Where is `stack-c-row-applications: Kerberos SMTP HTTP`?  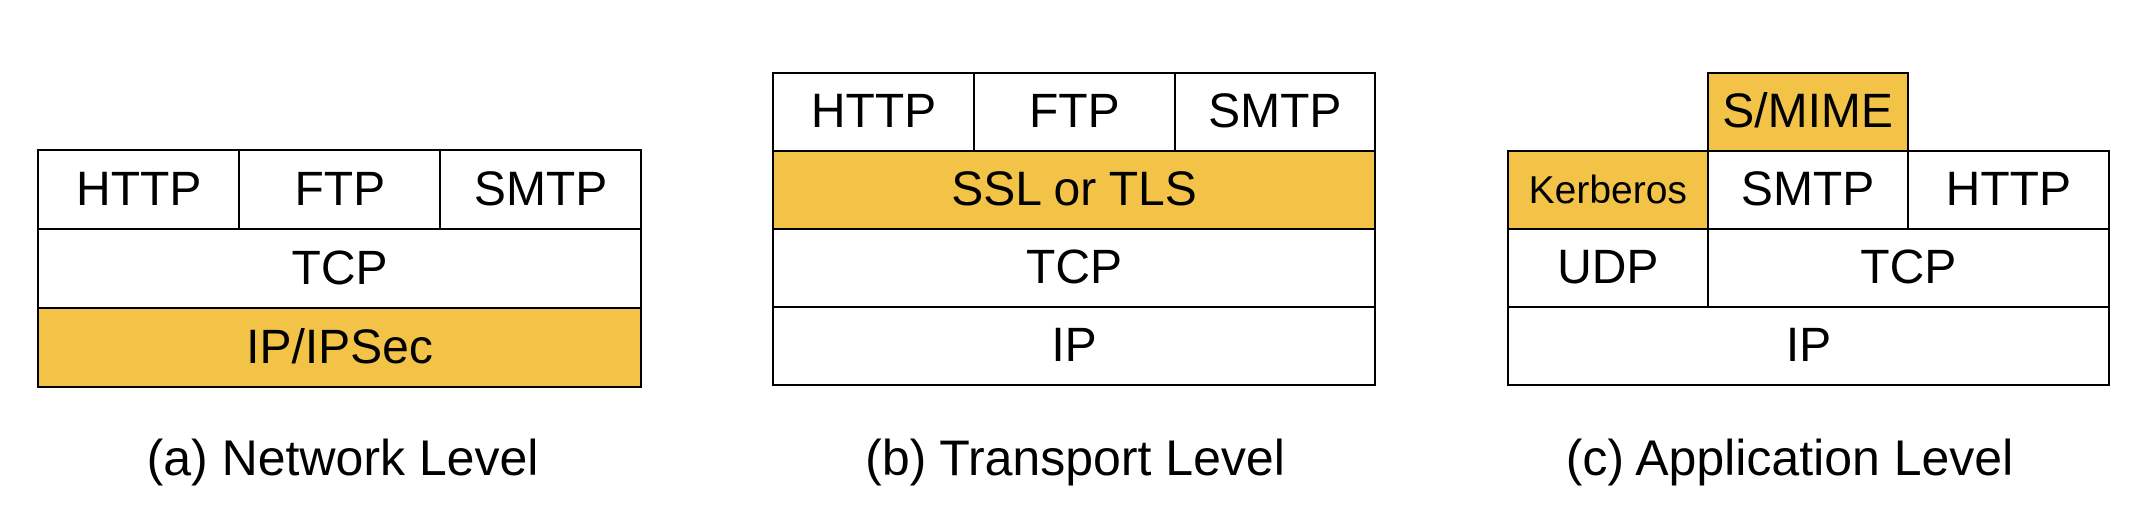 stack-c-row-applications: Kerberos SMTP HTTP is located at coordinates (1809, 190).